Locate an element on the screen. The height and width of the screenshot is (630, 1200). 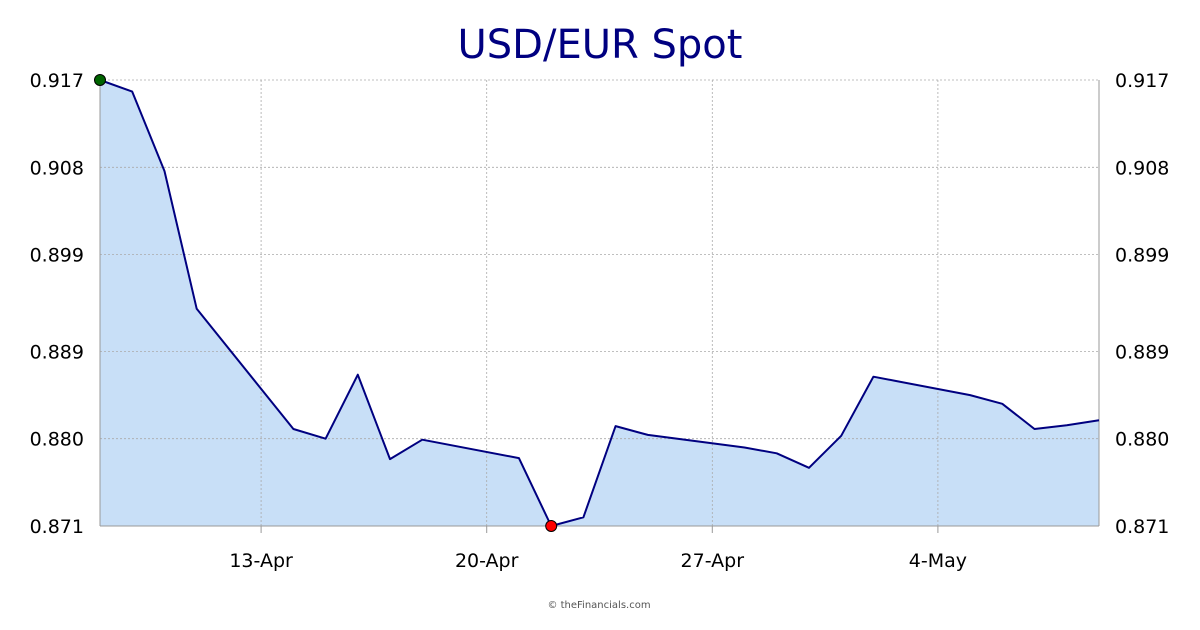
y-tick-label-left: 0.899 is located at coordinates (57, 256).